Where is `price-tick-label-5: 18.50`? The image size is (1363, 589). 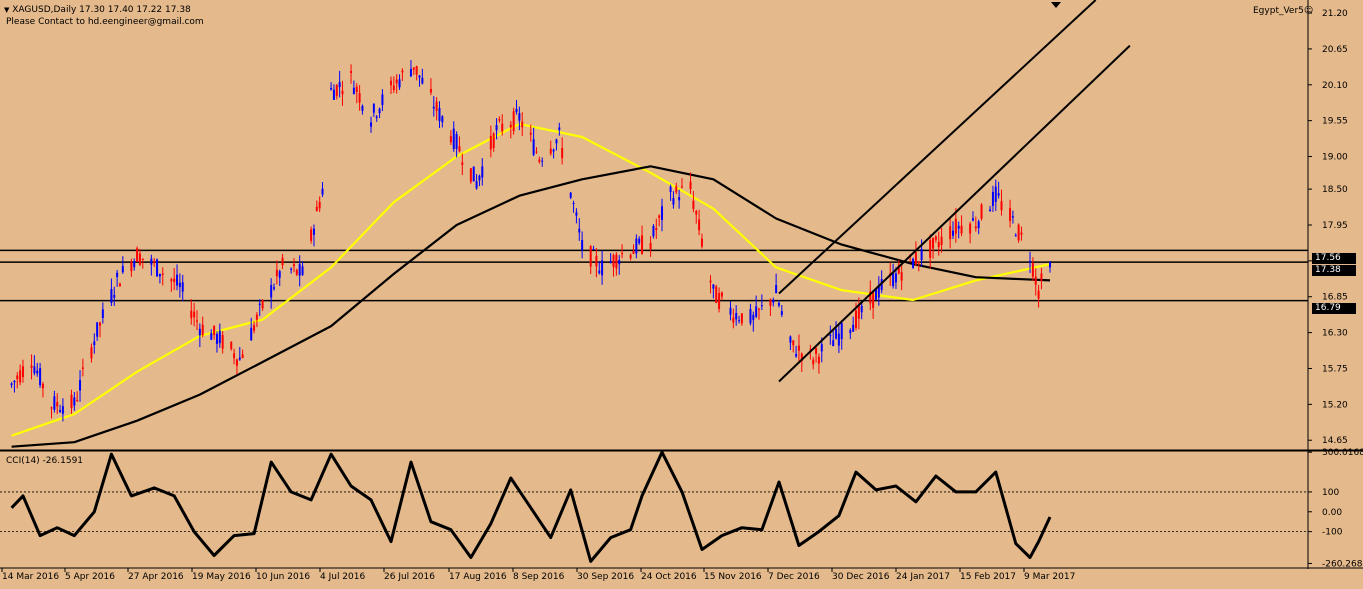 price-tick-label-5: 18.50 is located at coordinates (1335, 190).